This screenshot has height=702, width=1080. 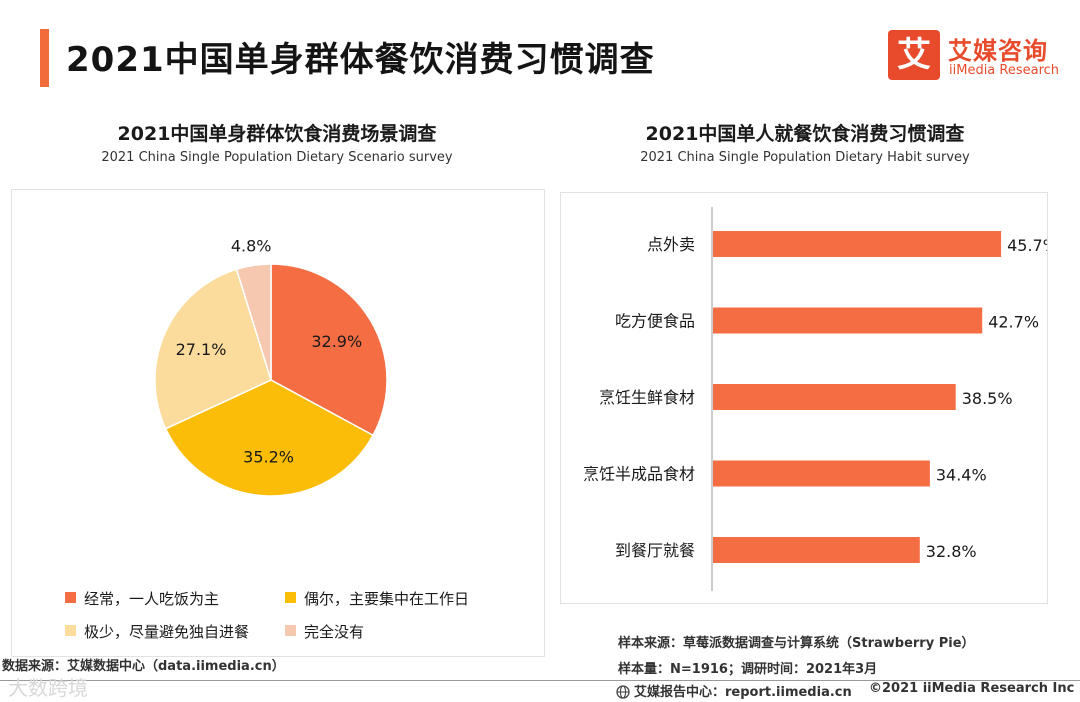 What do you see at coordinates (290, 630) in the screenshot?
I see `legend-swatch-never` at bounding box center [290, 630].